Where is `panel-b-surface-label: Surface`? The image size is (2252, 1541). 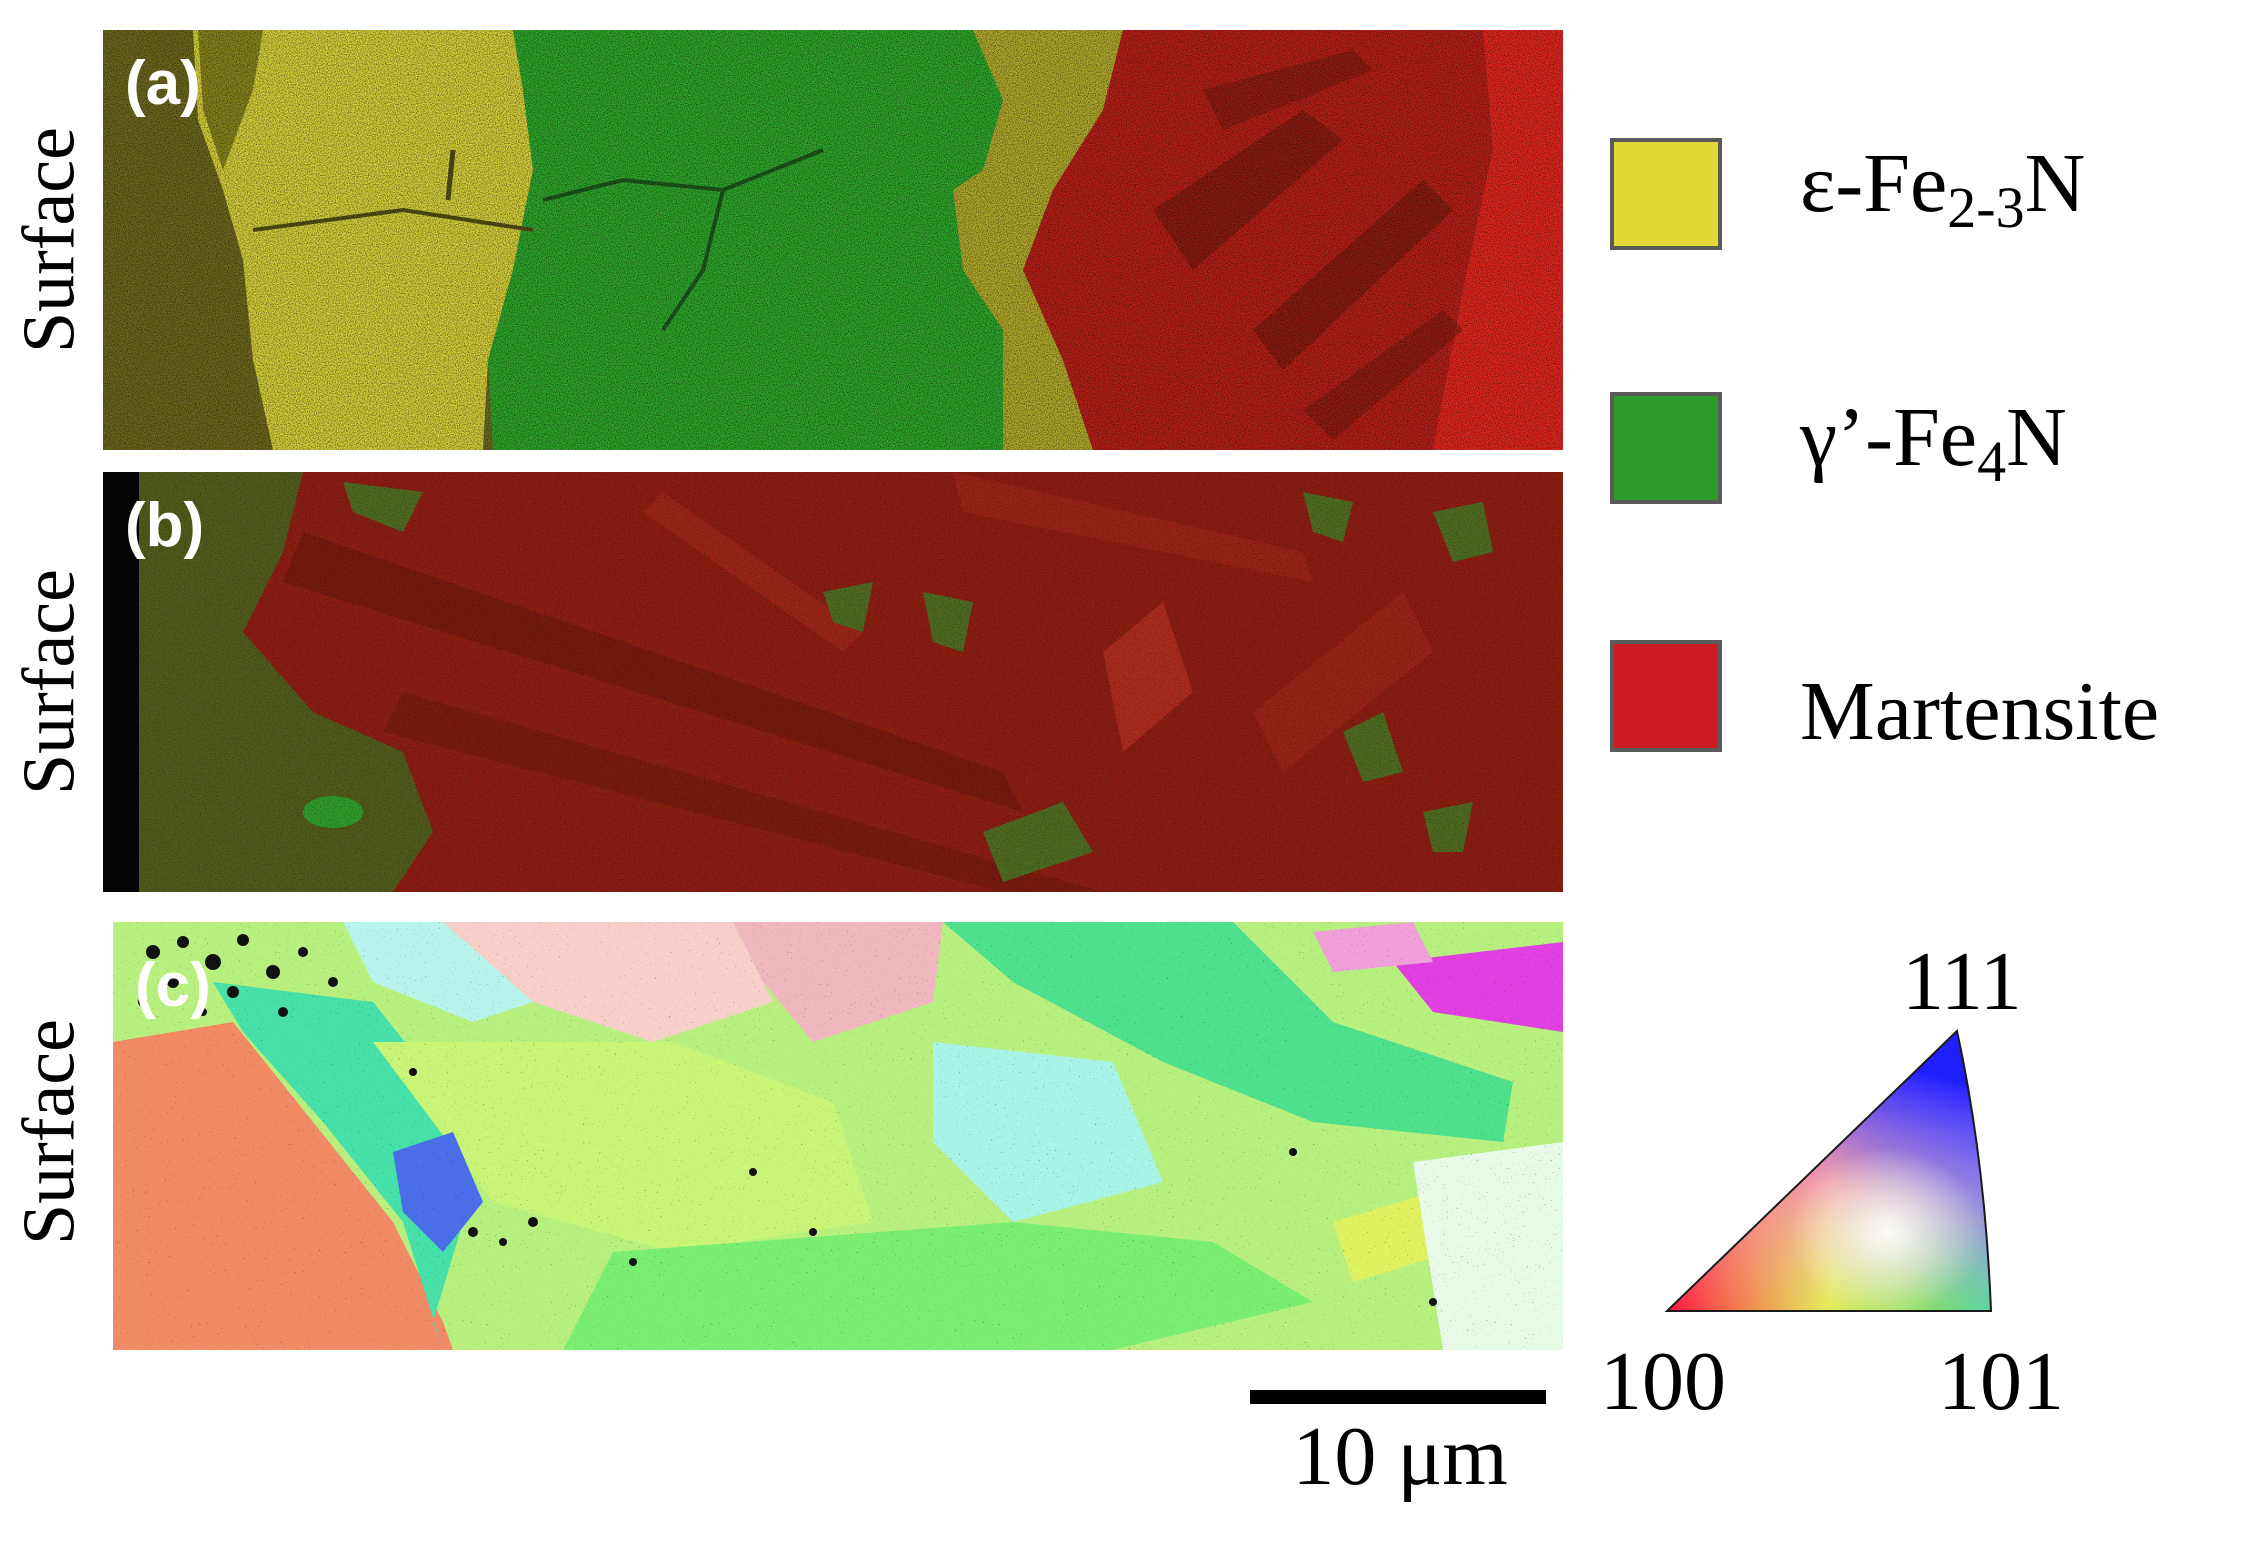 panel-b-surface-label: Surface is located at coordinates (50, 682).